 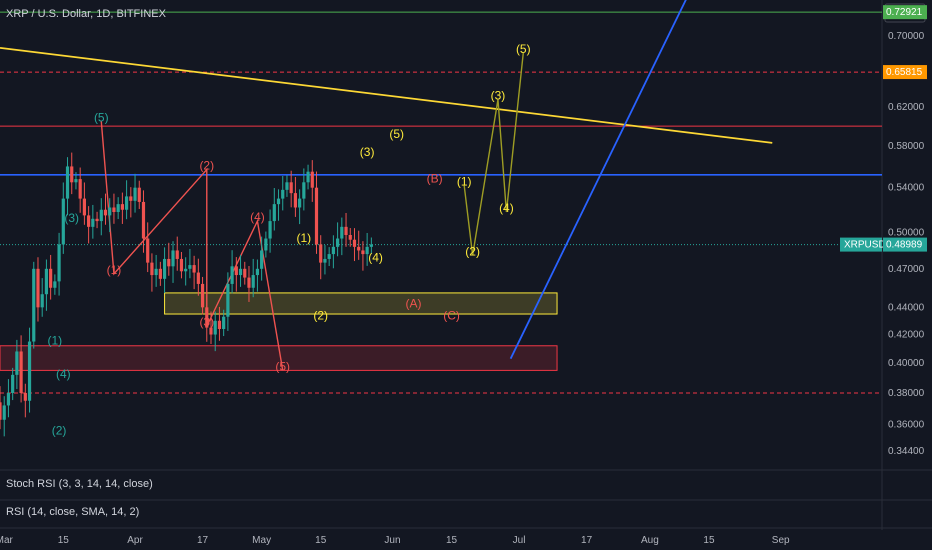 What do you see at coordinates (906, 363) in the screenshot?
I see `price-tick: 0.40000` at bounding box center [906, 363].